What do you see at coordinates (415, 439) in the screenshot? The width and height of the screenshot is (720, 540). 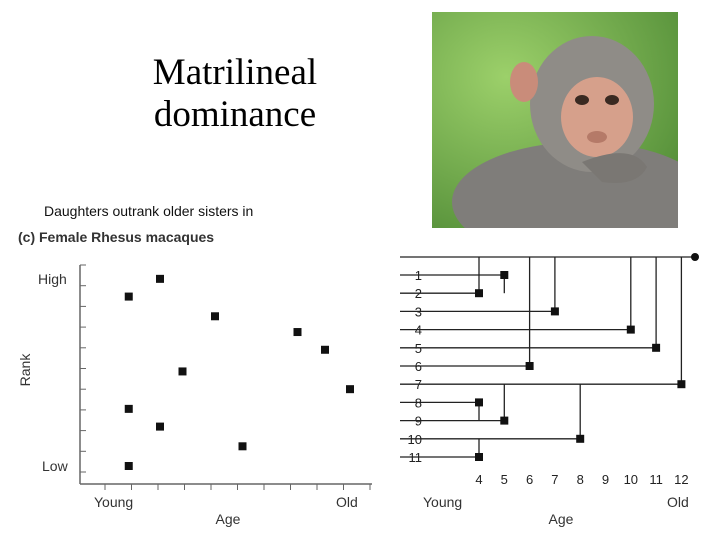 I see `tree-rank-label: 10` at bounding box center [415, 439].